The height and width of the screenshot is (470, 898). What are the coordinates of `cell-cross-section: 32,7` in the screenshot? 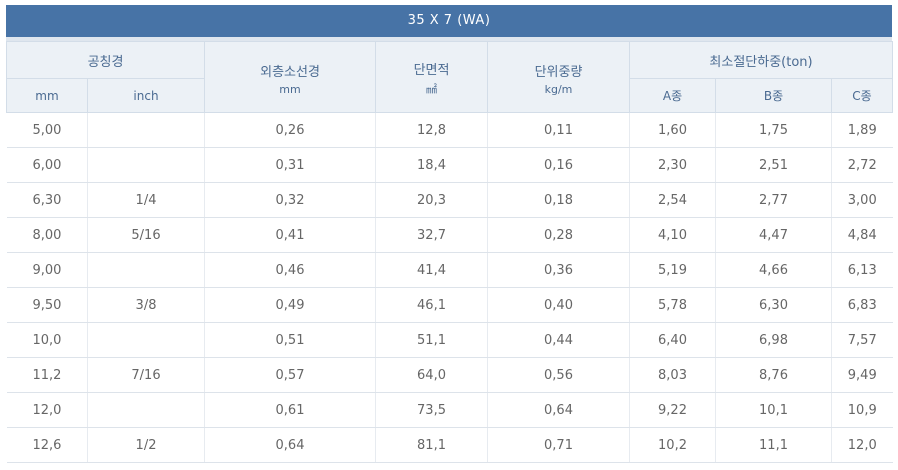 It's located at (432, 235).